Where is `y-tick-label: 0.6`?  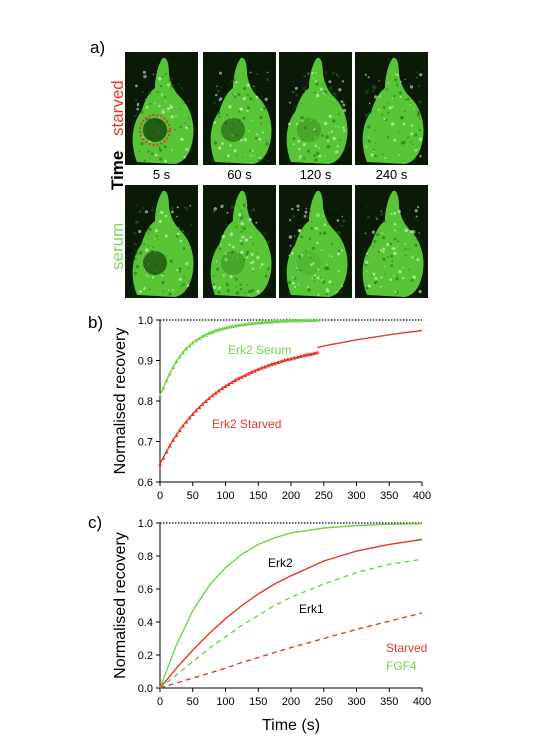
y-tick-label: 0.6 is located at coordinates (145, 590).